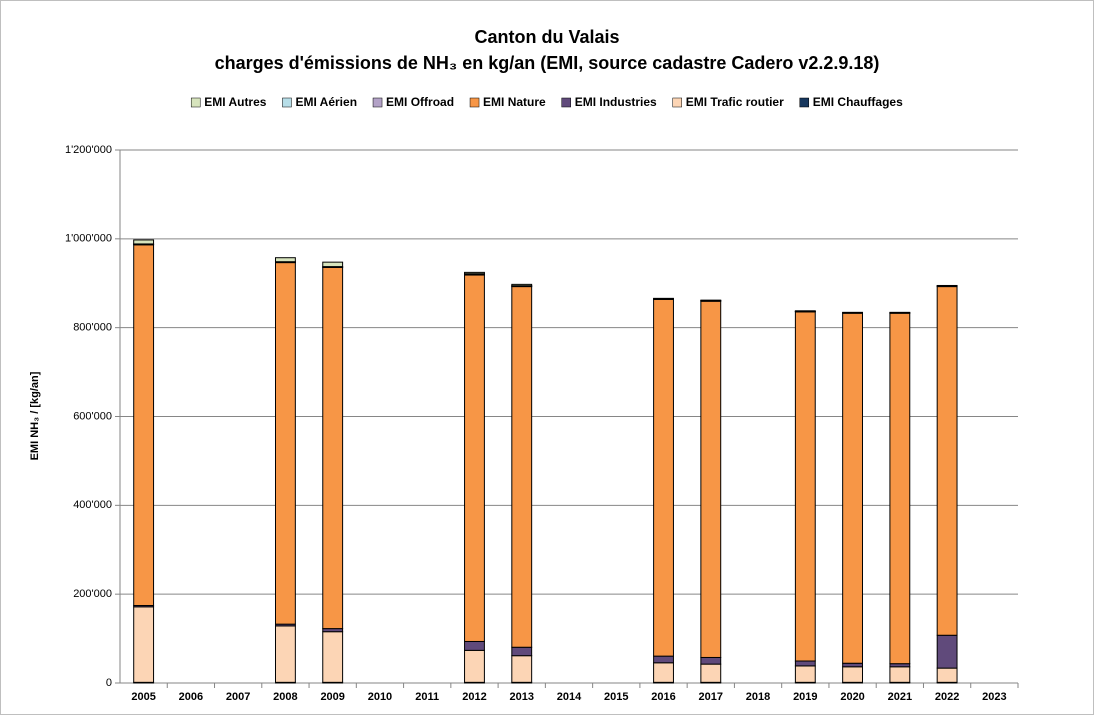 This screenshot has width=1094, height=715. I want to click on x-tick-label: 2005, so click(143, 697).